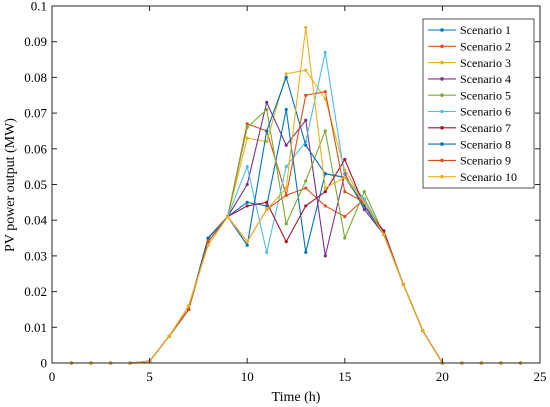  I want to click on x-axis-label: Time (h), so click(296, 397).